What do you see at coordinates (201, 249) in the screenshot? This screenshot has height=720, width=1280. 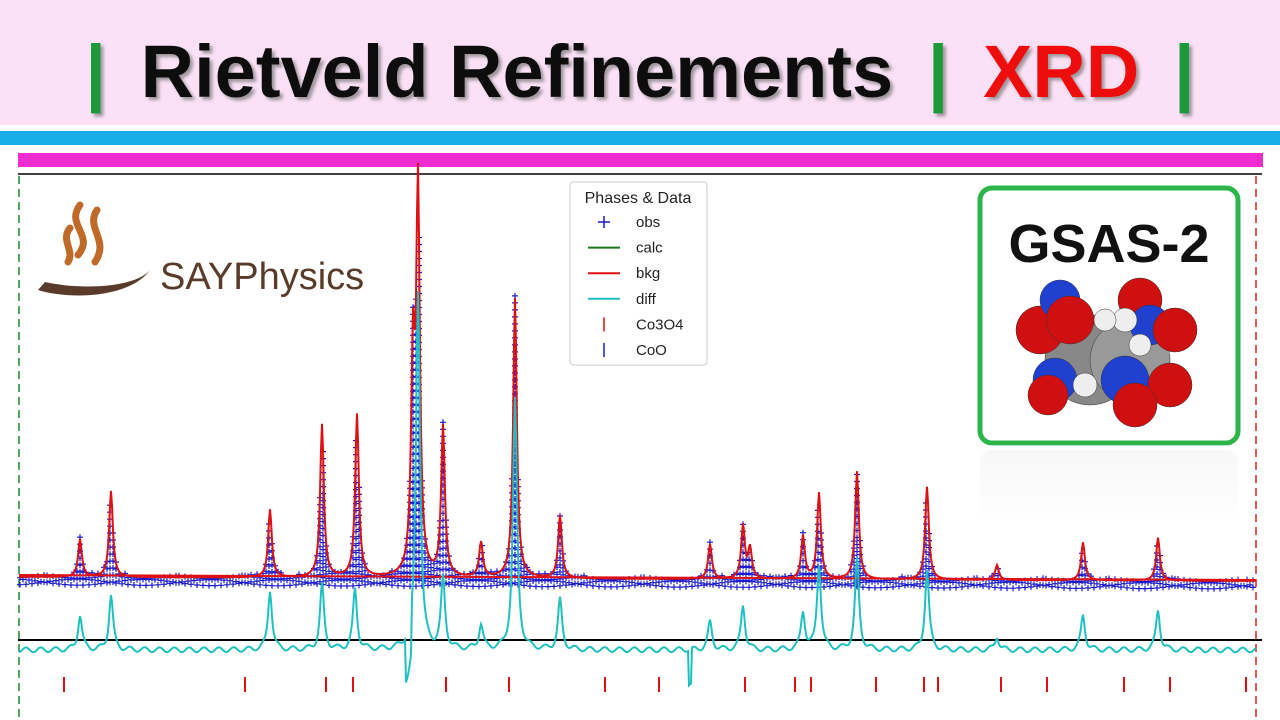 I see `logo: SAYPhysics` at bounding box center [201, 249].